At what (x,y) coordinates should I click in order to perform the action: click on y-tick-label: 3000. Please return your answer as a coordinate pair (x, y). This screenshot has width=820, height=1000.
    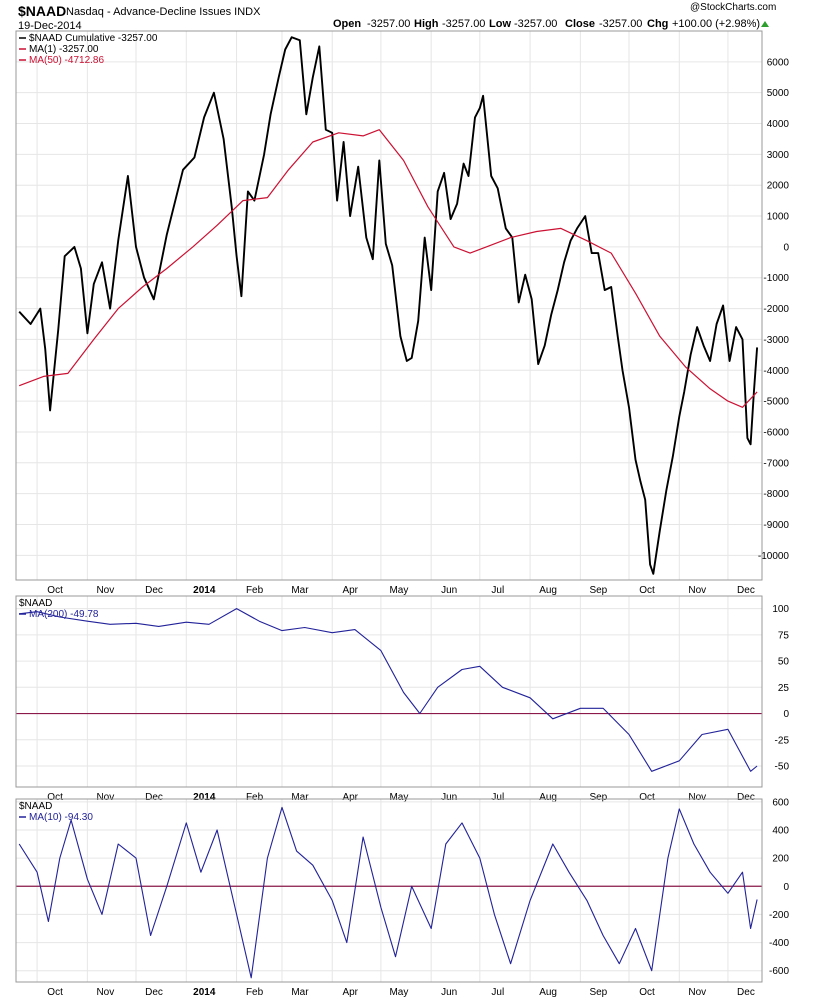
    Looking at the image, I should click on (778, 155).